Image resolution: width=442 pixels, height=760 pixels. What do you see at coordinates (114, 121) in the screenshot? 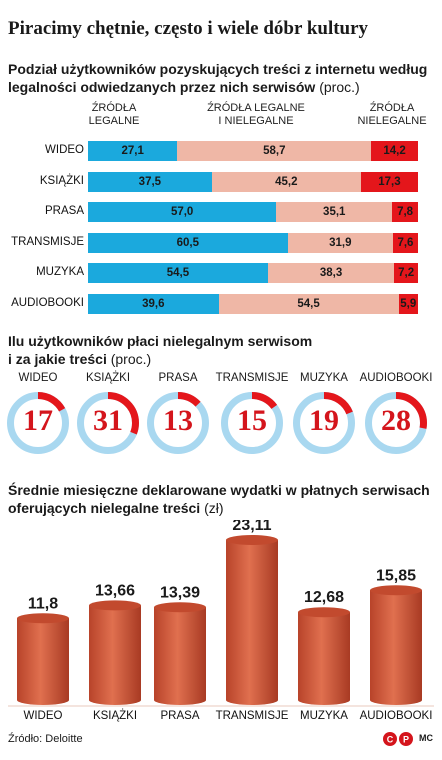
I see `legend-legal-line2: LEGALNE` at bounding box center [114, 121].